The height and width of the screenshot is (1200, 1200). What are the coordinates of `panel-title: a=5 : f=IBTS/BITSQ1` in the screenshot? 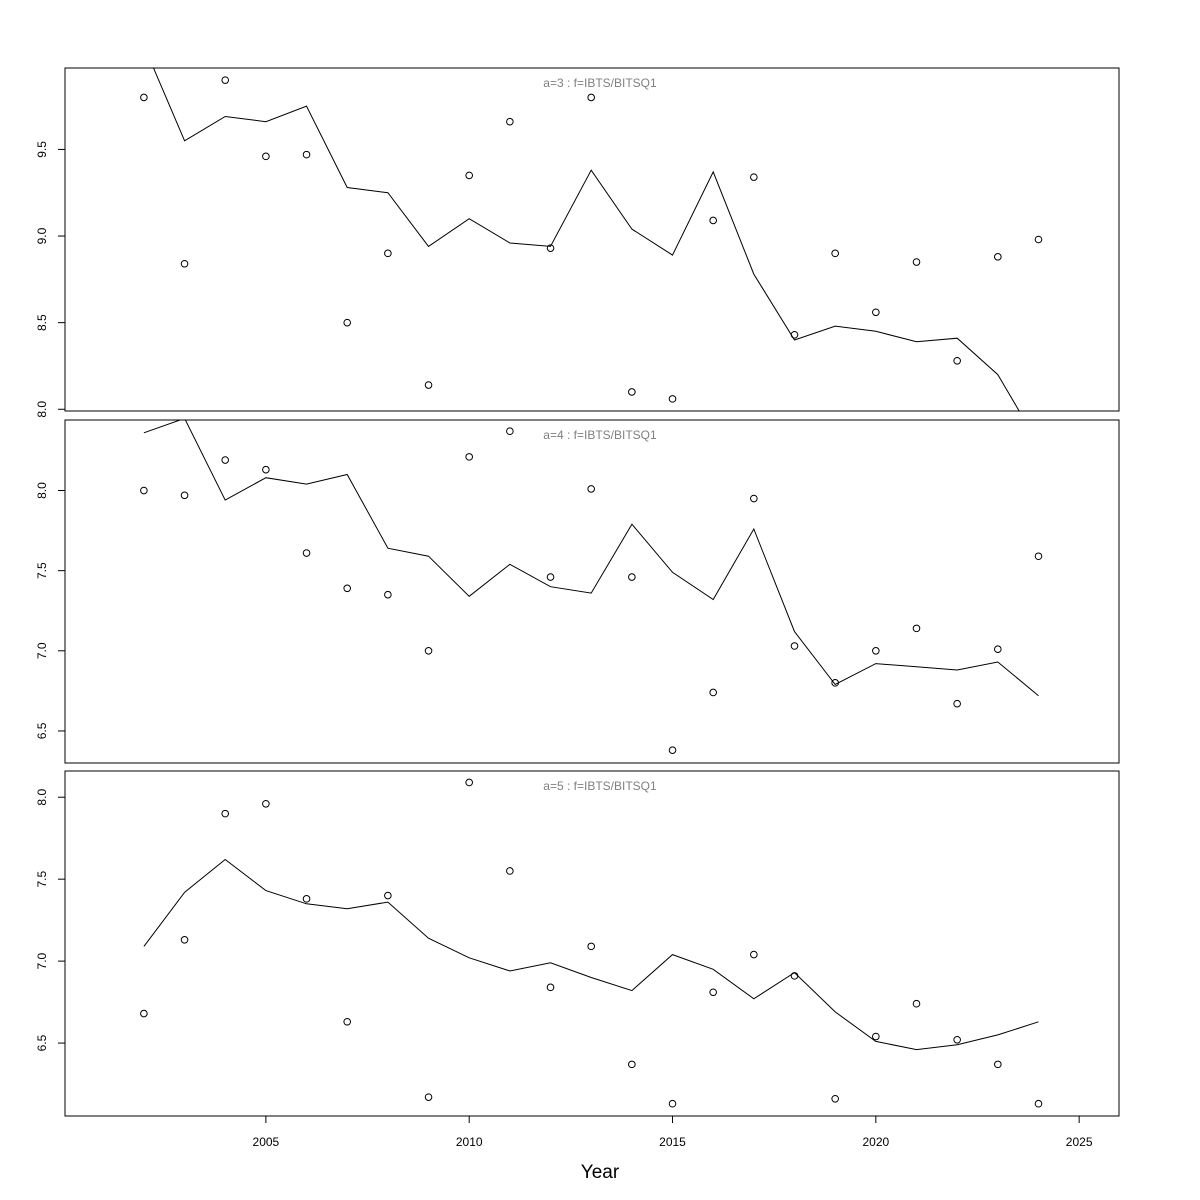 It's located at (600, 786).